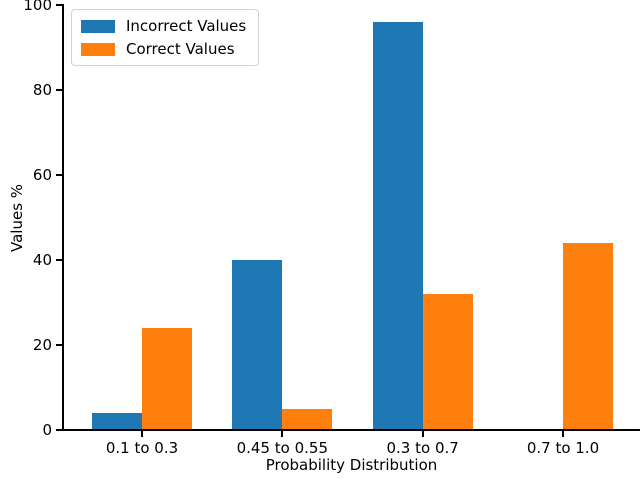 The image size is (640, 479). What do you see at coordinates (42, 90) in the screenshot?
I see `y-tick-label: 80` at bounding box center [42, 90].